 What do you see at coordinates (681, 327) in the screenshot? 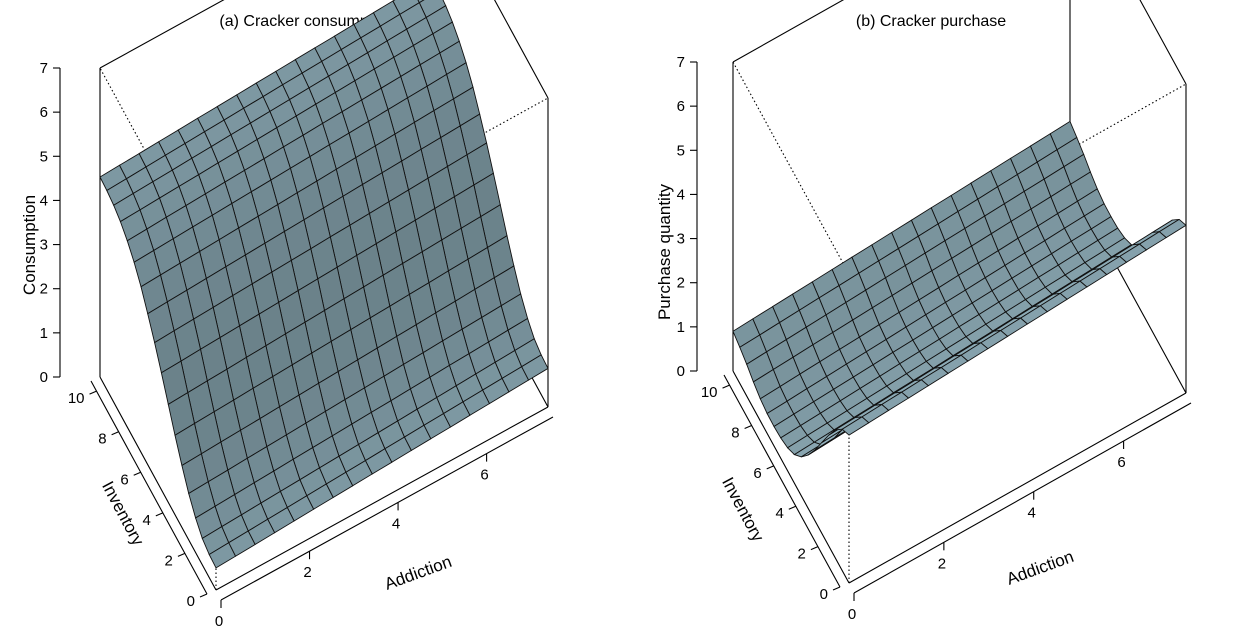
I see `panel-b-z-tick-label: 1` at bounding box center [681, 327].